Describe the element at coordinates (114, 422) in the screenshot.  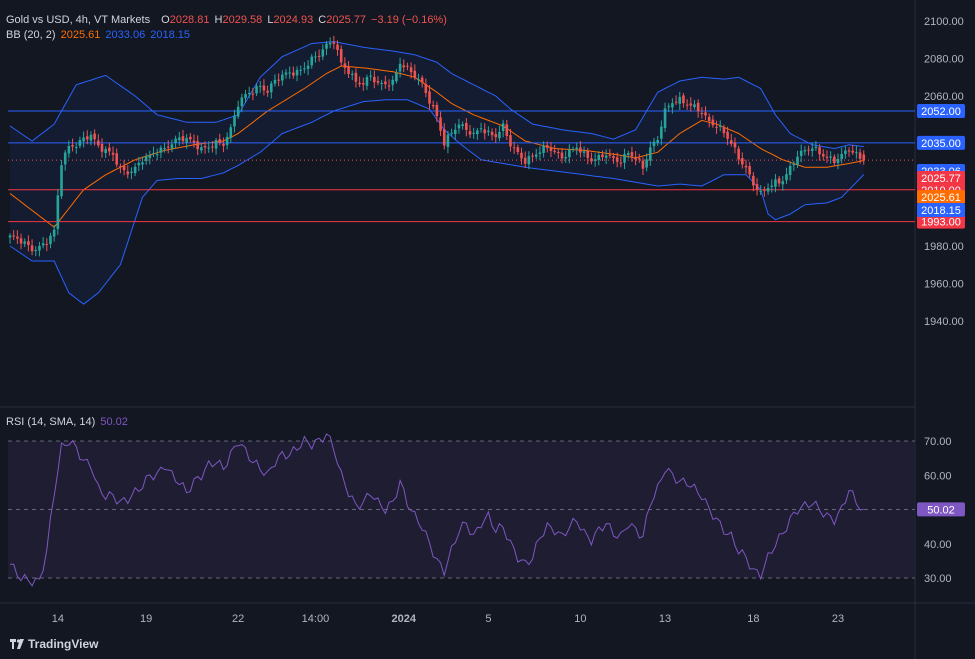
I see `rsi-value: 50.02` at that location.